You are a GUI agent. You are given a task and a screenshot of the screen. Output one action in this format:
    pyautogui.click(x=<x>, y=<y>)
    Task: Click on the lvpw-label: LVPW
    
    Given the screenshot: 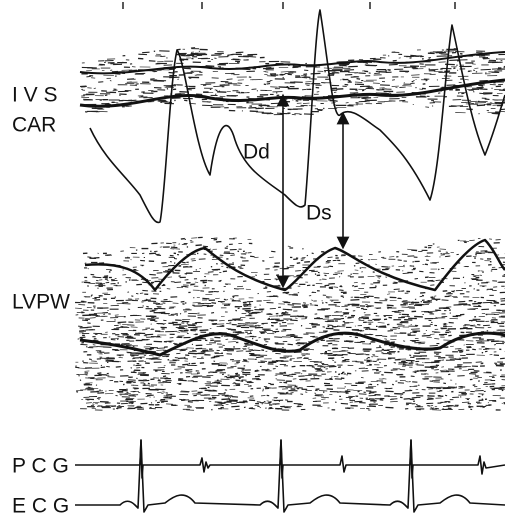 What is the action you would take?
    pyautogui.click(x=41, y=302)
    